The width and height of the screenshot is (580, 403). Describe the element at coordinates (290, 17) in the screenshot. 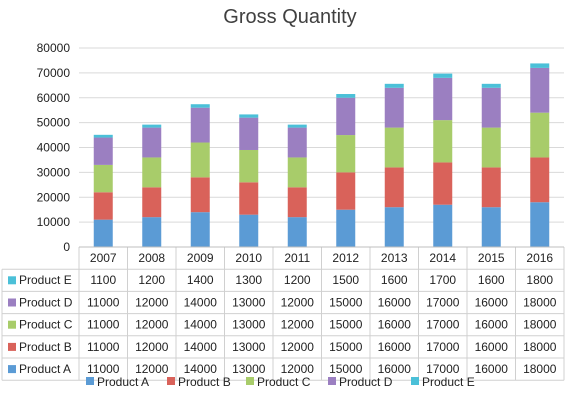

I see `chart-title: Gross Quantity` at that location.